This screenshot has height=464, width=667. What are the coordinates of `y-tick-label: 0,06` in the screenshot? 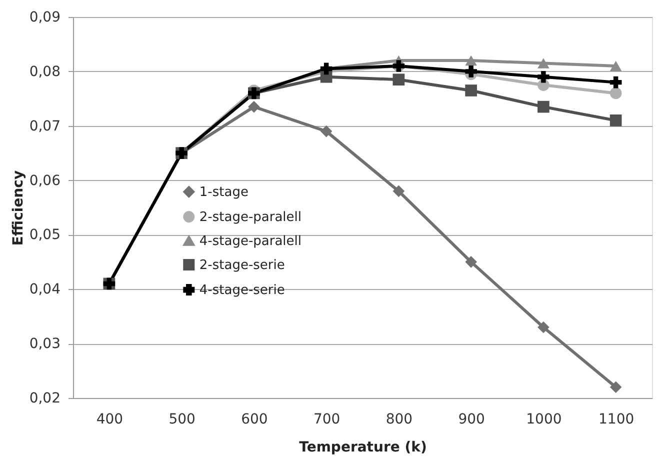 It's located at (45, 180).